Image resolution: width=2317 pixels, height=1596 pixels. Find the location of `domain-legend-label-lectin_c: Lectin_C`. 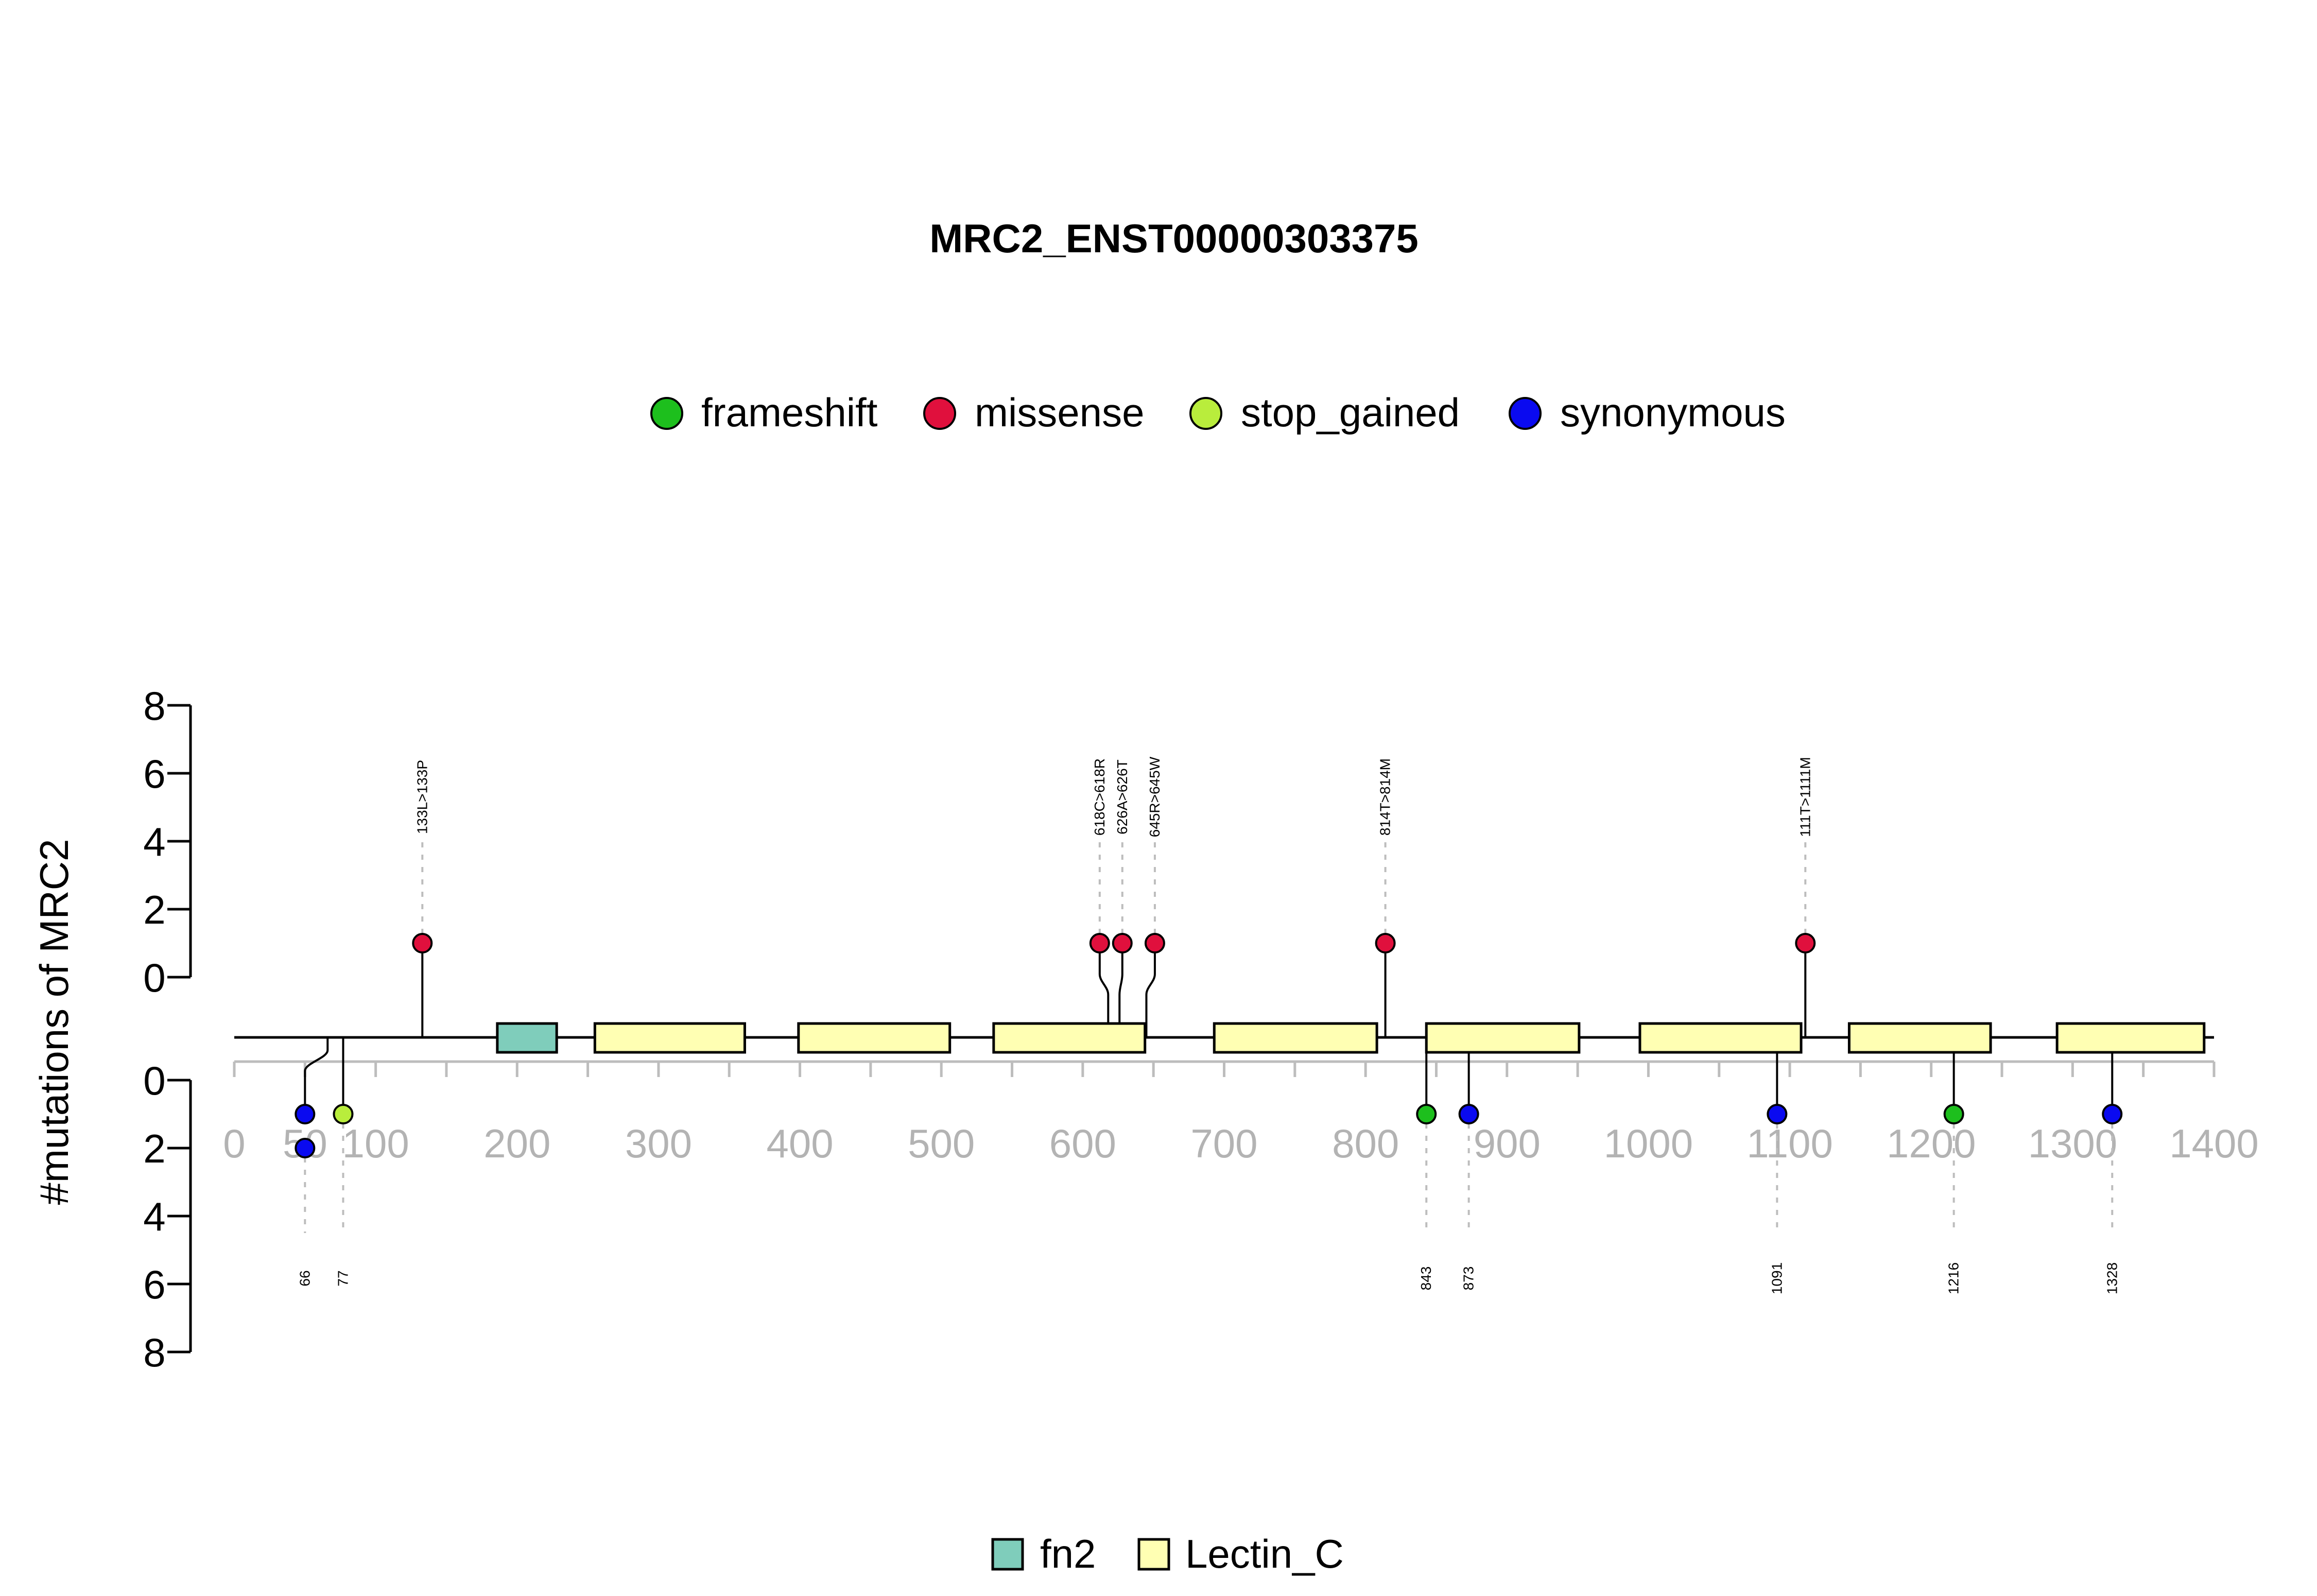

domain-legend-label-lectin_c: Lectin_C is located at coordinates (1264, 1553).